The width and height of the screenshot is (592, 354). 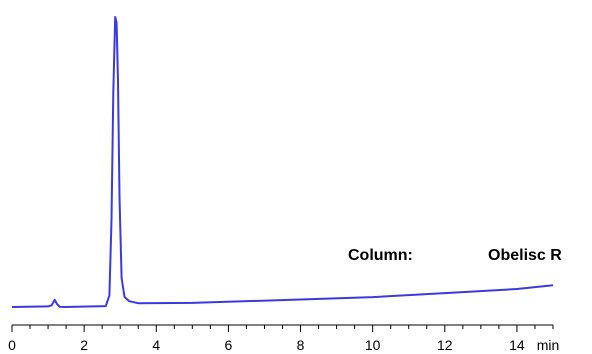 I want to click on x-tick-label: 12, so click(x=445, y=345).